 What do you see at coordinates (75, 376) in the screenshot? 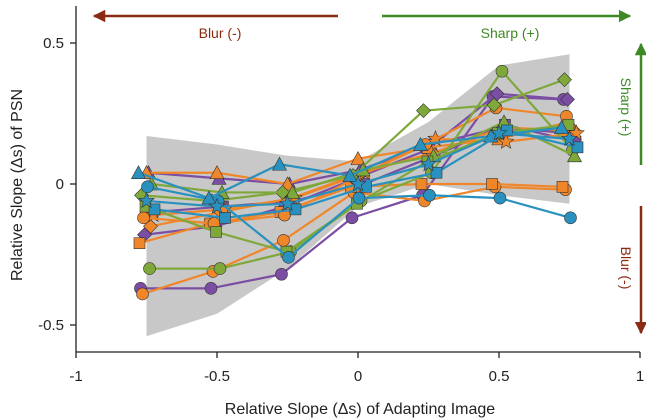
I see `x-tick-label: -1` at bounding box center [75, 376].